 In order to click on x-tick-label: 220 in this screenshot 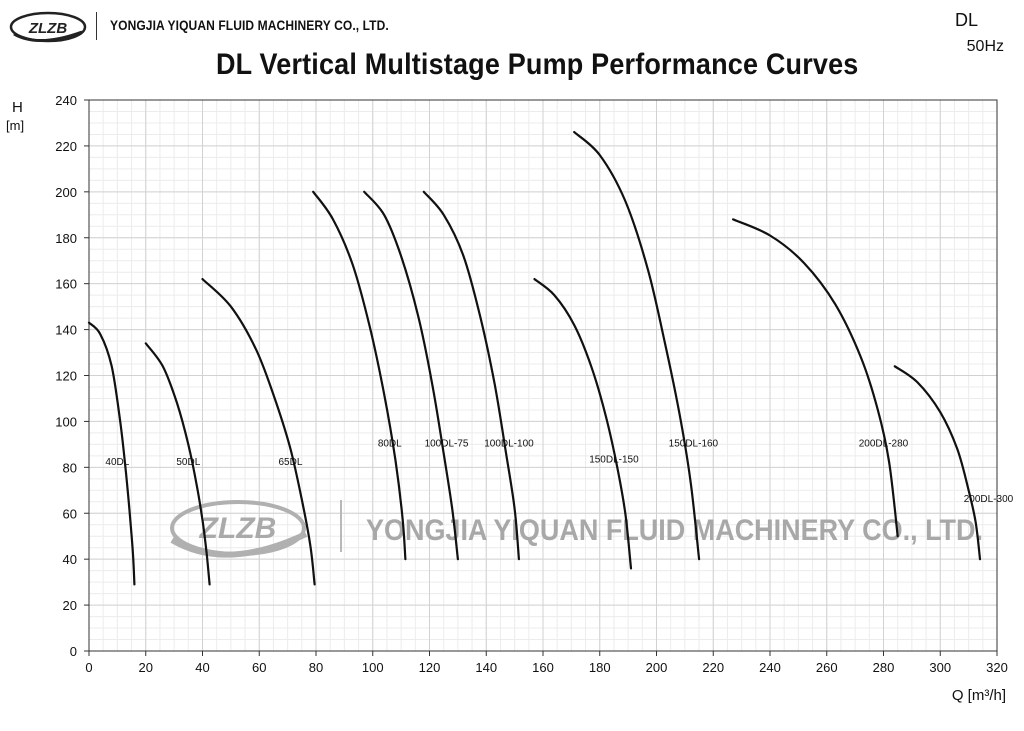, I will do `click(713, 667)`.